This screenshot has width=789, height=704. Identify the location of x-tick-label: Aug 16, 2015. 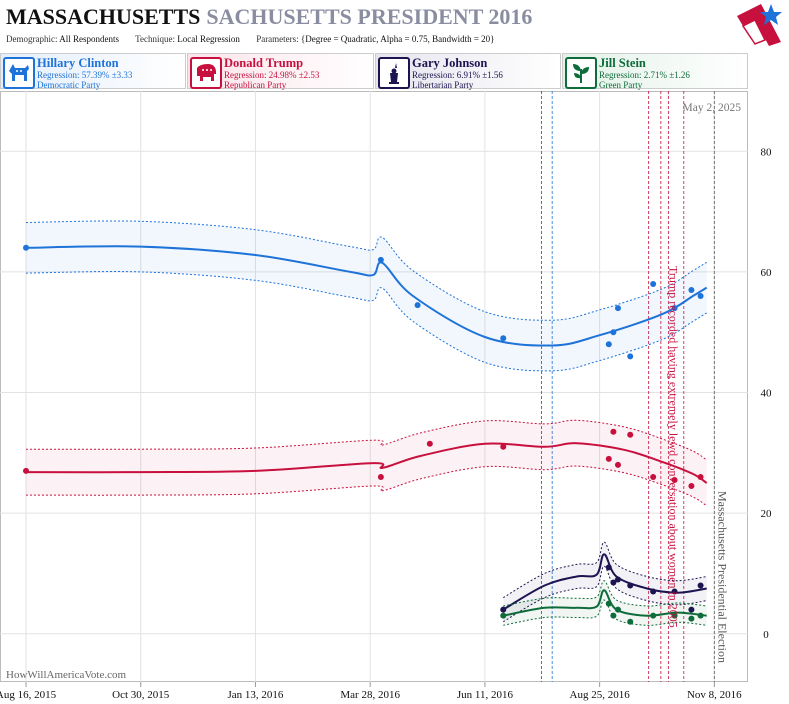
(28, 695).